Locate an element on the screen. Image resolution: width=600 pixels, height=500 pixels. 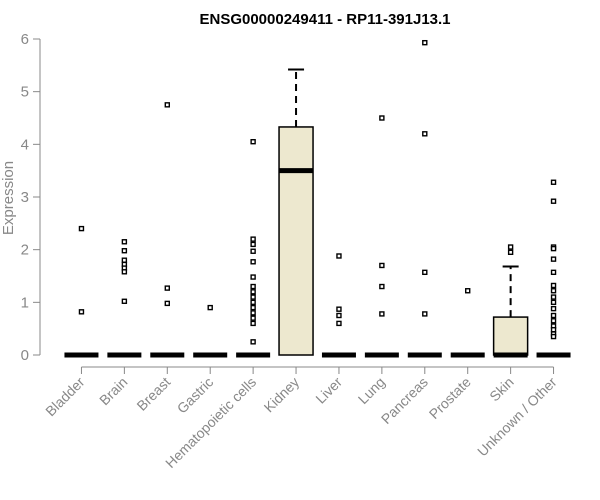
x-tick-label: Pancreas is located at coordinates (404, 400).